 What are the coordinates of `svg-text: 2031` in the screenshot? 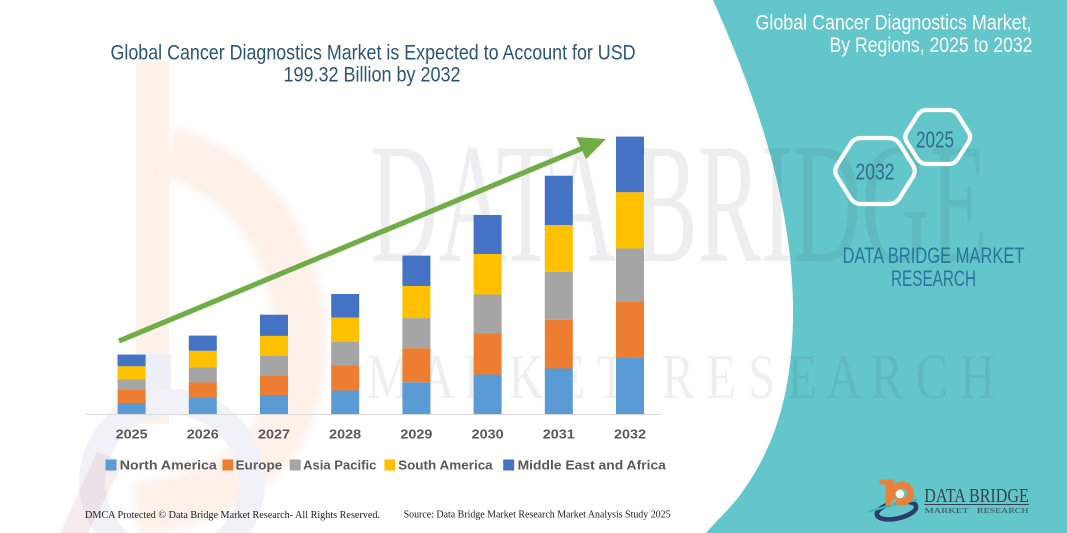 It's located at (559, 434).